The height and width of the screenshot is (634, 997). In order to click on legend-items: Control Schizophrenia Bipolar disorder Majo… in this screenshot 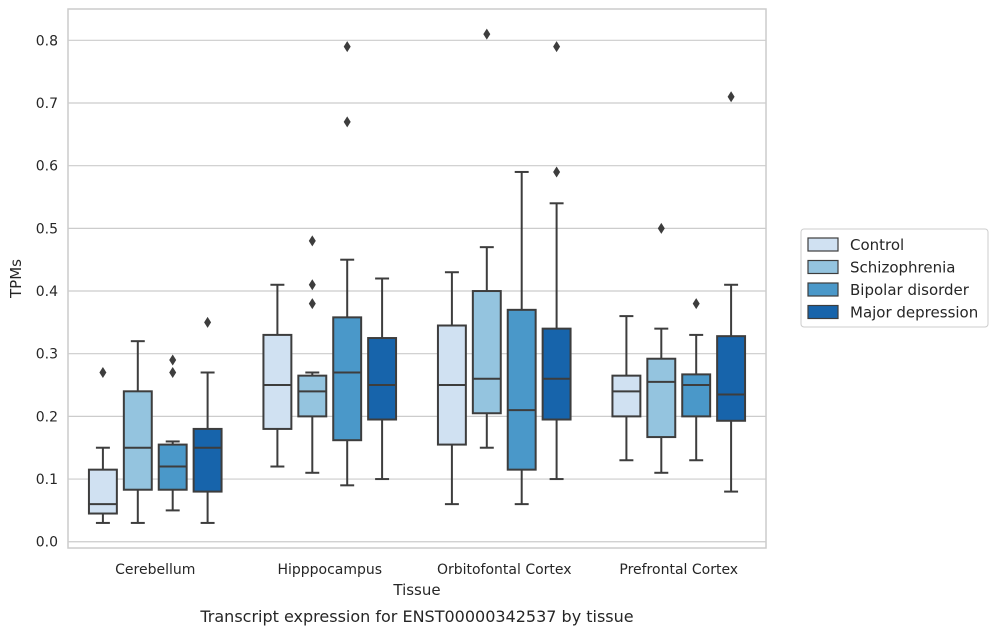, I will do `click(892, 279)`.